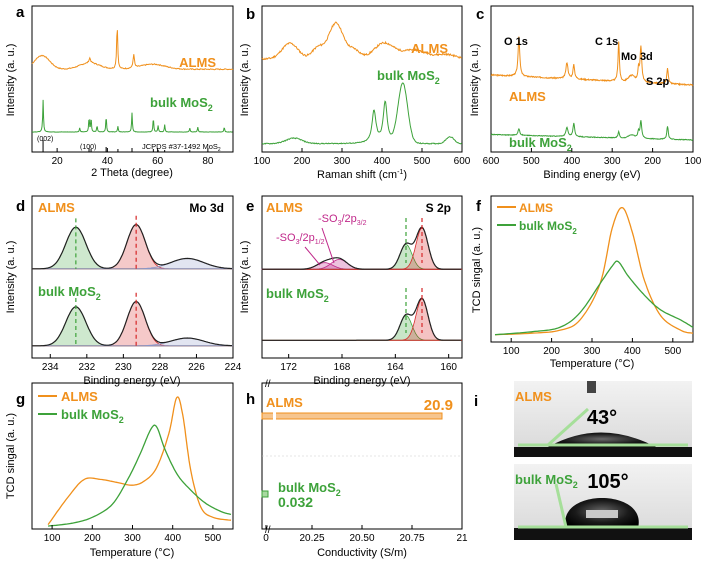  Describe the element at coordinates (362, 83) in the screenshot. I see `panel-b-curves` at that location.